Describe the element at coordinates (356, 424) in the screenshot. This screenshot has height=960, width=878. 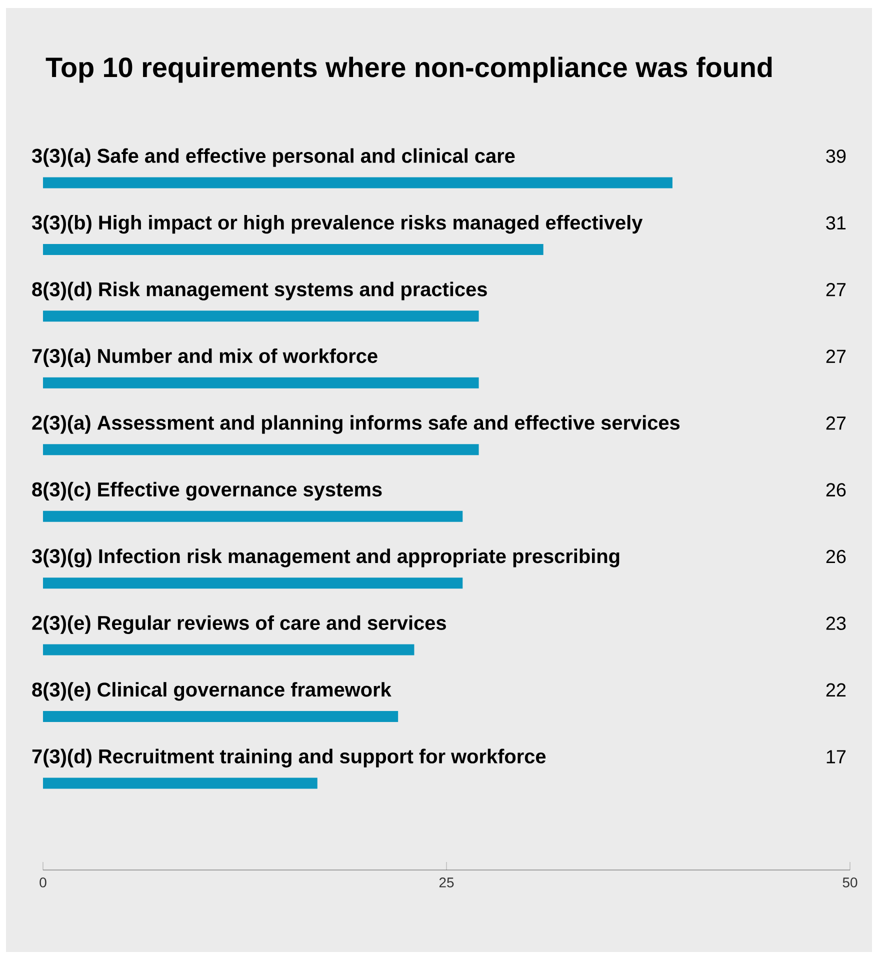
I see `y-tick-label: 2(3)(a) Assessment and planning informs safe and effective services` at that location.